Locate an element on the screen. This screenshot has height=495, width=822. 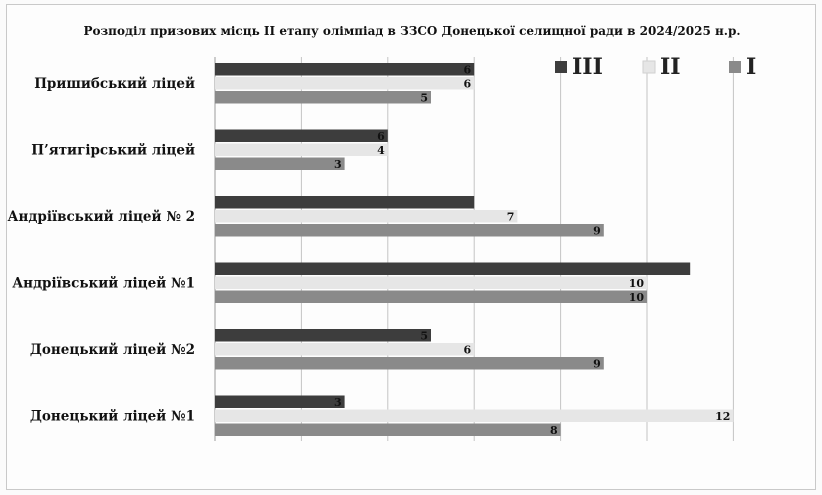
data-label: 12 is located at coordinates (722, 416).